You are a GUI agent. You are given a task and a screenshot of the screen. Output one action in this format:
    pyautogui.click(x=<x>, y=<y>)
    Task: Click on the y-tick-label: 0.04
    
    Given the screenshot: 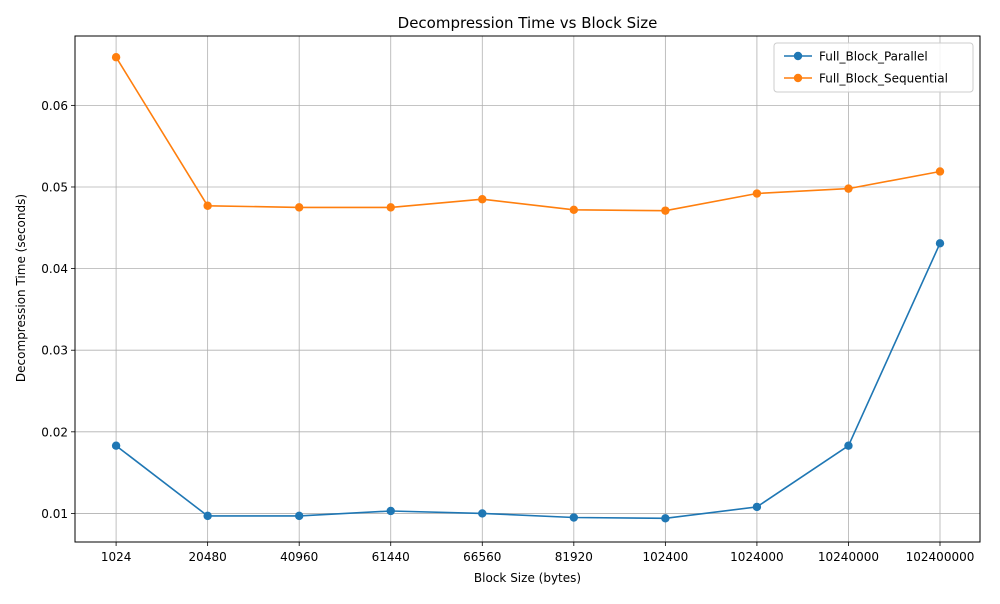 What is the action you would take?
    pyautogui.click(x=54, y=269)
    